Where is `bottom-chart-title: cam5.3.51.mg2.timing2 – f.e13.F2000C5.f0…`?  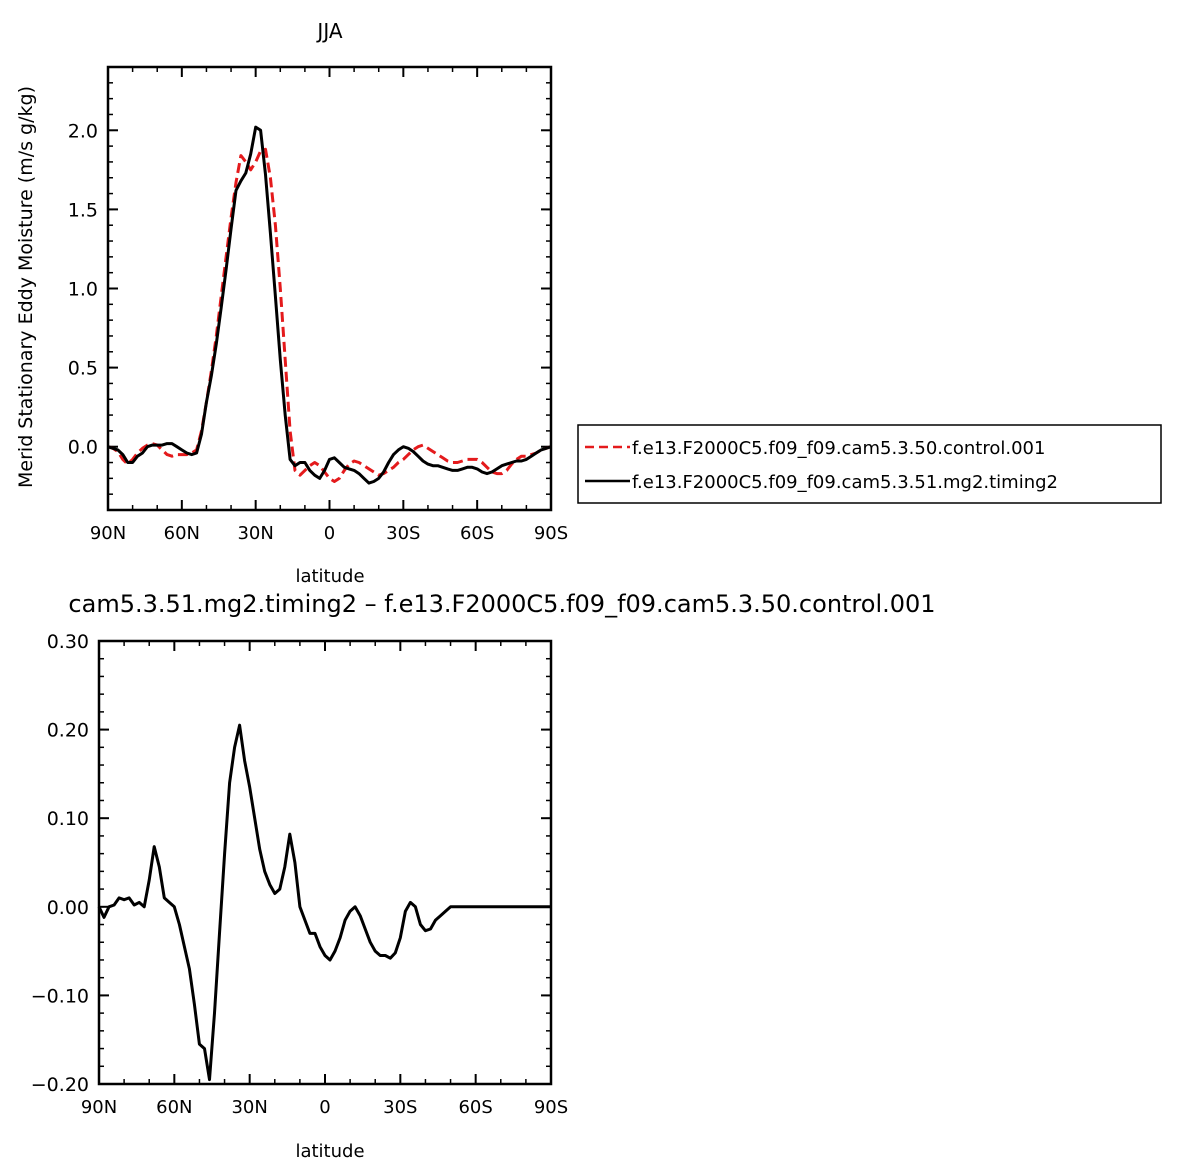
bottom-chart-title: cam5.3.51.mg2.timing2 – f.e13.F2000C5.f0… is located at coordinates (501, 604).